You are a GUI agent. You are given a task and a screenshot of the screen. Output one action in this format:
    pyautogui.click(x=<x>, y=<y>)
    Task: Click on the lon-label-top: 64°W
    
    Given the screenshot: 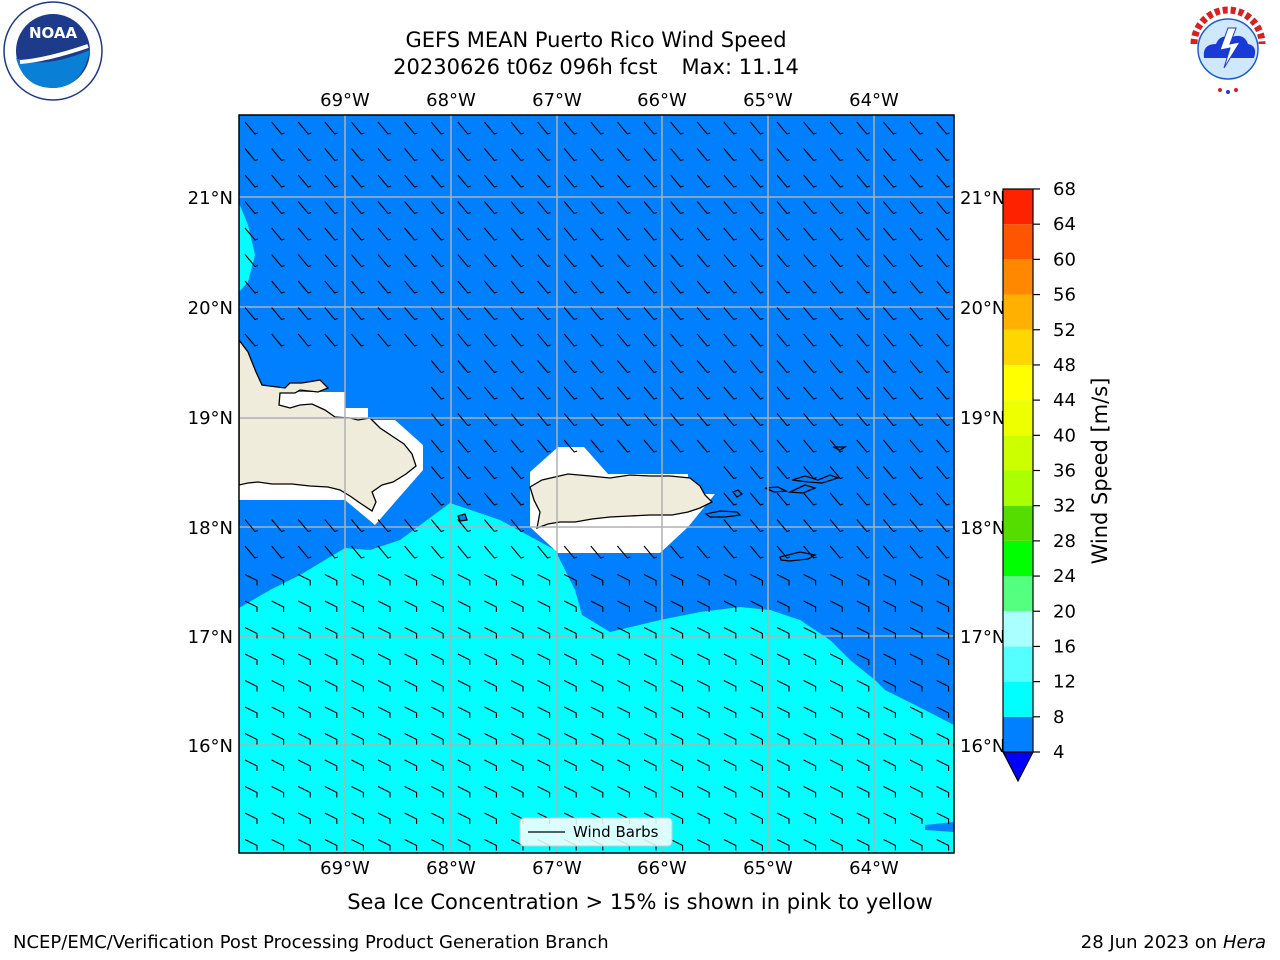 What is the action you would take?
    pyautogui.click(x=874, y=100)
    